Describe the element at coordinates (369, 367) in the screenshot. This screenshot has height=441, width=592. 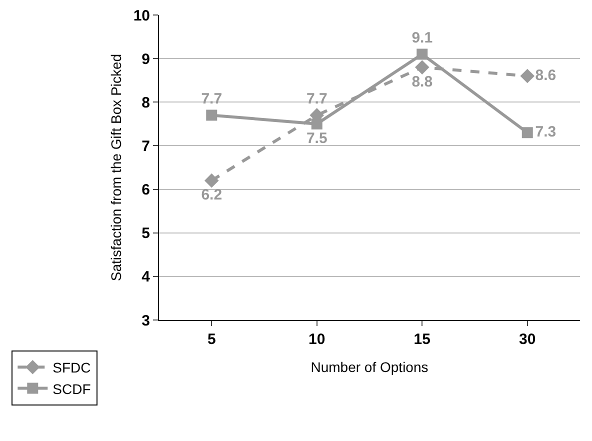
I see `x-axis-title: Number of Options` at that location.